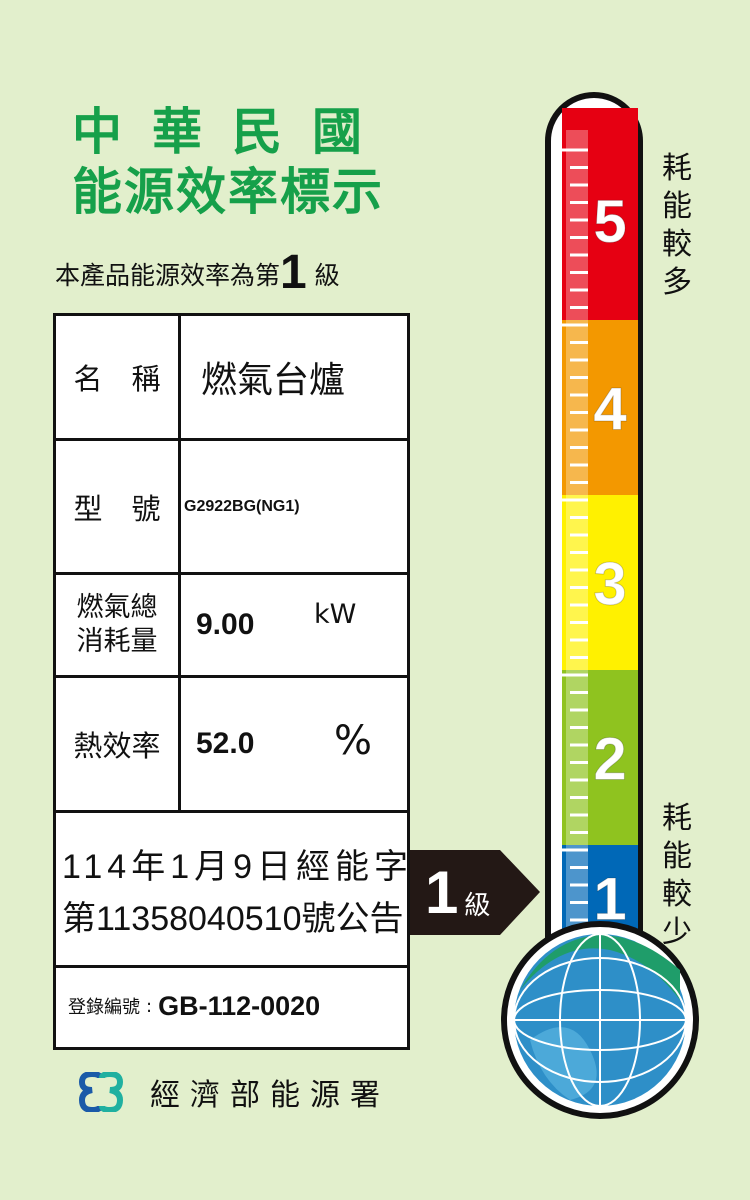 This screenshot has width=750, height=1200. Describe the element at coordinates (677, 225) in the screenshot. I see `side-label-more: 耗能較多` at that location.